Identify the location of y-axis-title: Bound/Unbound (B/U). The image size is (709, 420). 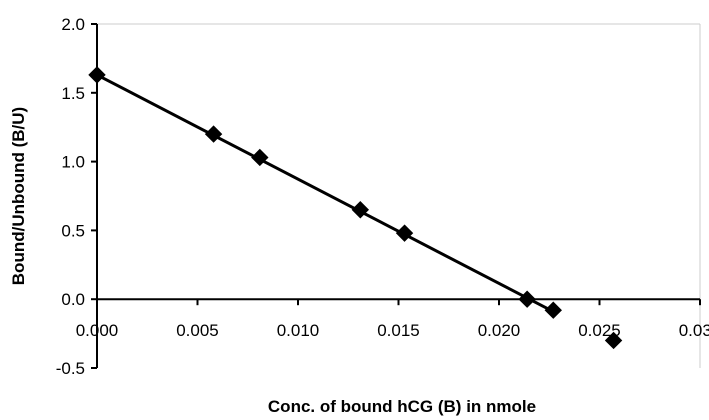
(18, 196).